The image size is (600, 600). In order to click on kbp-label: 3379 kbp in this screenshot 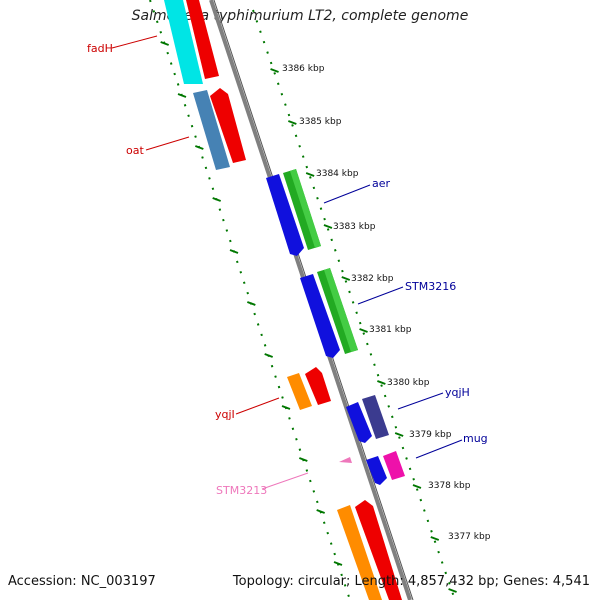, I will do `click(430, 435)`.